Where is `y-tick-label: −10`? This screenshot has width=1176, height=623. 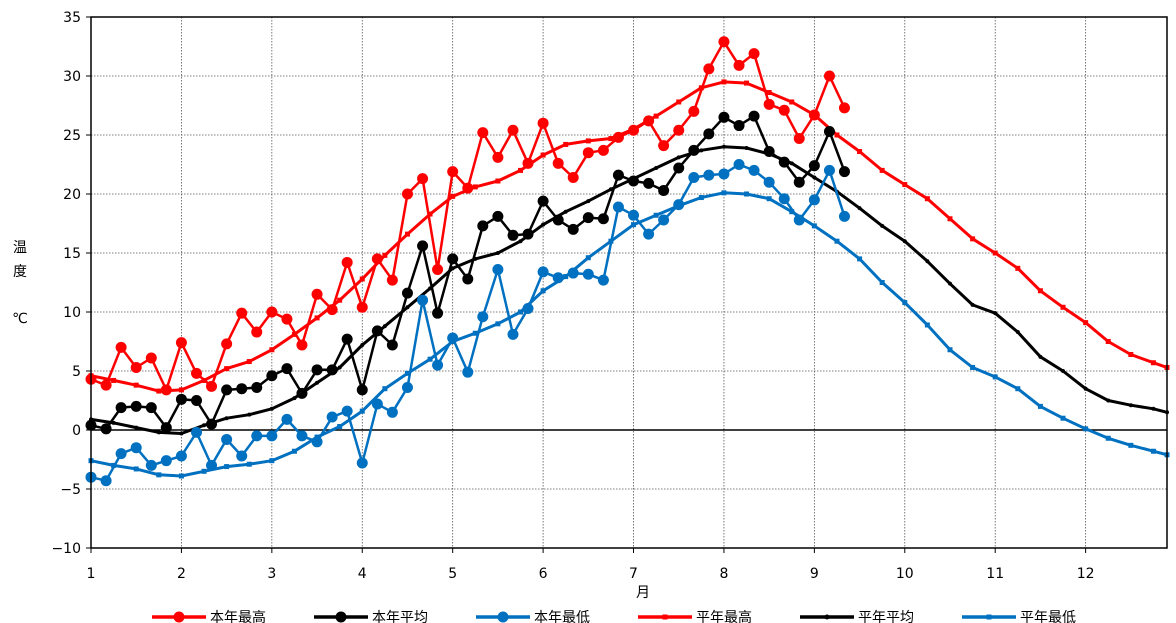 y-tick-label: −10 is located at coordinates (66, 549).